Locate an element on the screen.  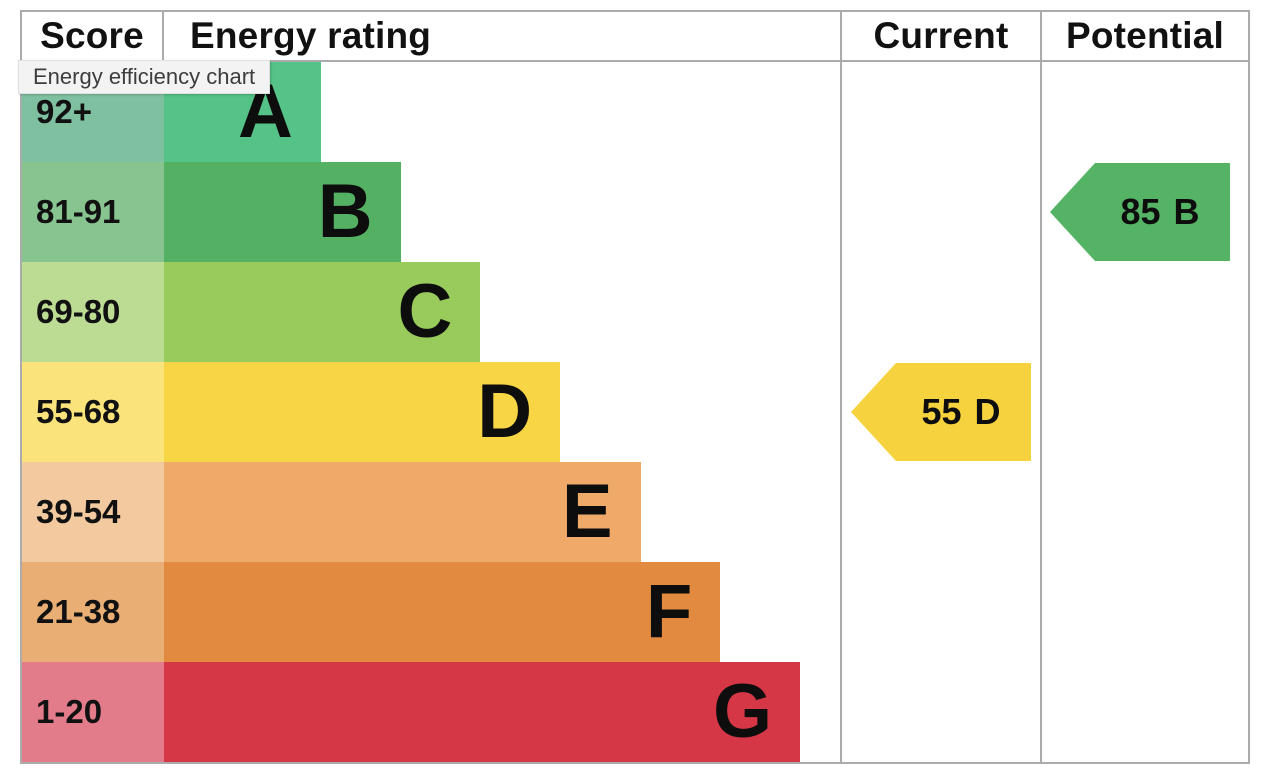
rating-letter: E is located at coordinates (587, 511).